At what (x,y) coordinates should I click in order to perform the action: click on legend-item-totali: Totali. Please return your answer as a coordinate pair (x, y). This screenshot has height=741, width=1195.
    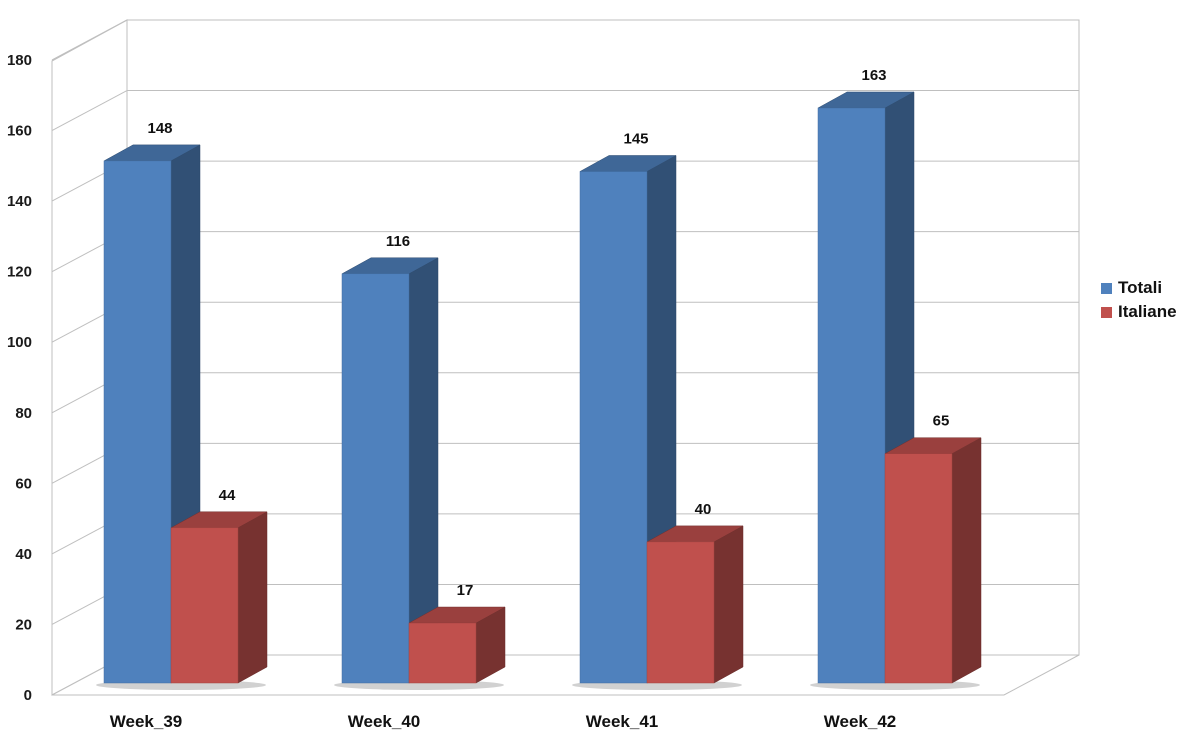
    Looking at the image, I should click on (1139, 288).